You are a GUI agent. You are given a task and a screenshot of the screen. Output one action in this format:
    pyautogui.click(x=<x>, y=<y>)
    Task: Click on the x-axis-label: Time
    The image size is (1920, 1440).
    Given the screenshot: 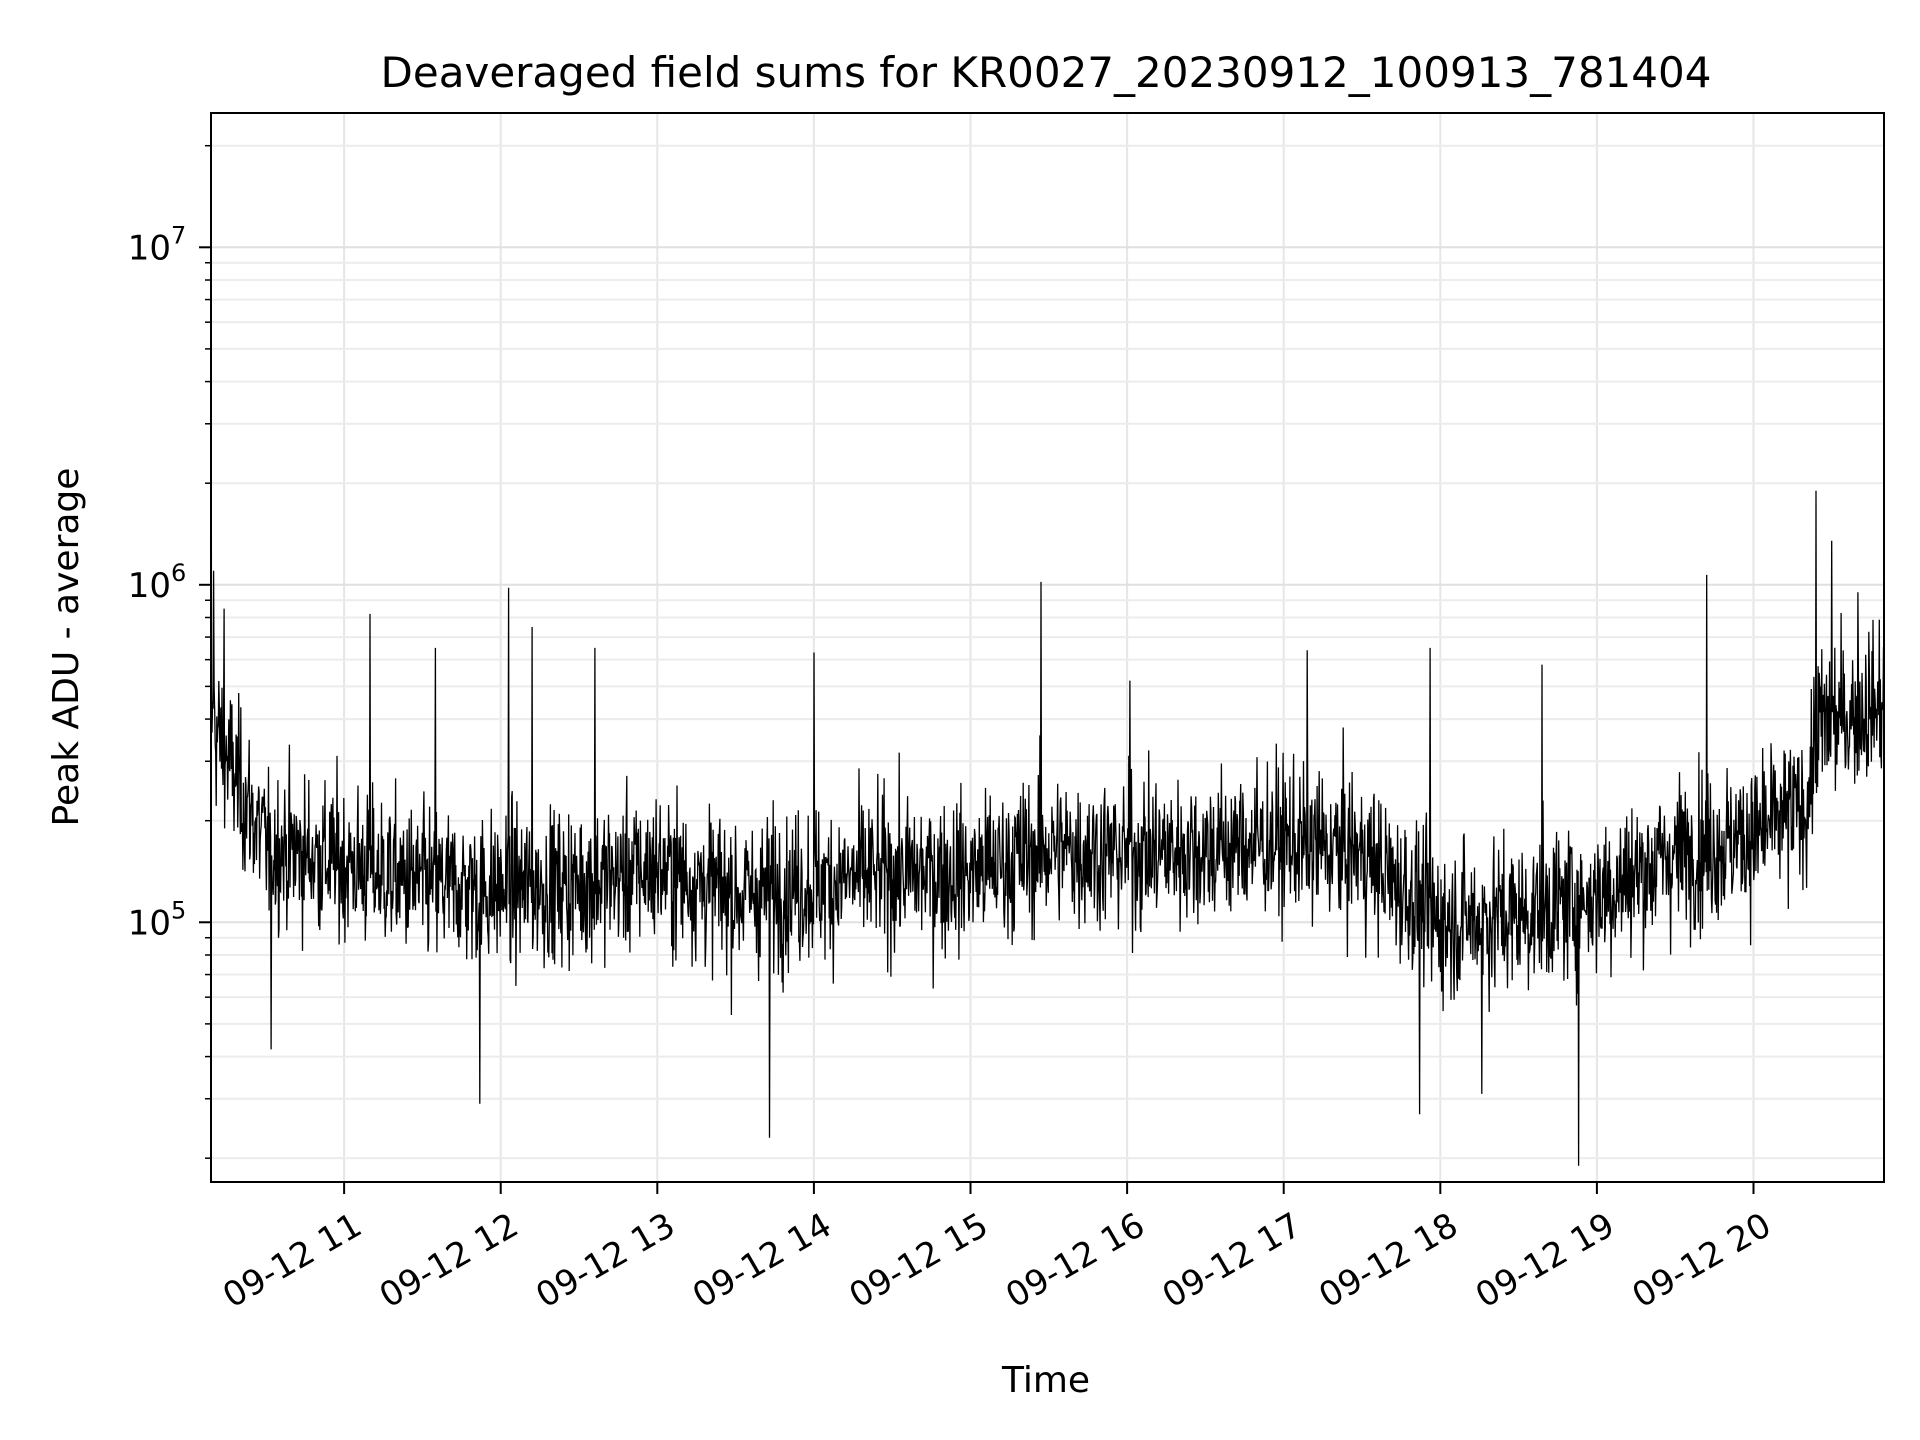 What is the action you would take?
    pyautogui.click(x=1045, y=1380)
    